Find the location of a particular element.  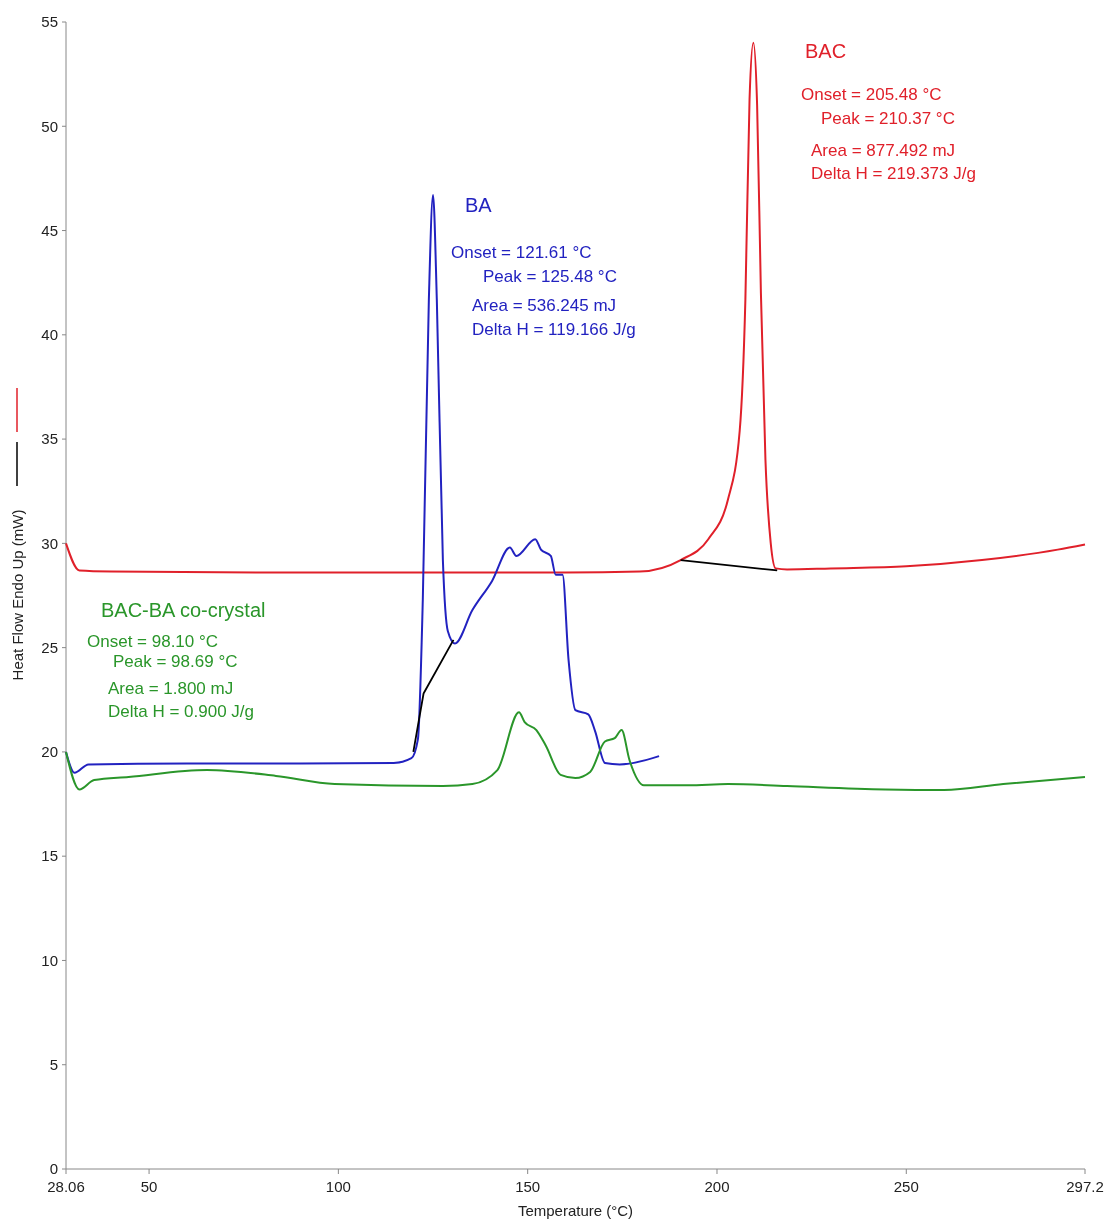

x-tick-label: 50 is located at coordinates (149, 1186).